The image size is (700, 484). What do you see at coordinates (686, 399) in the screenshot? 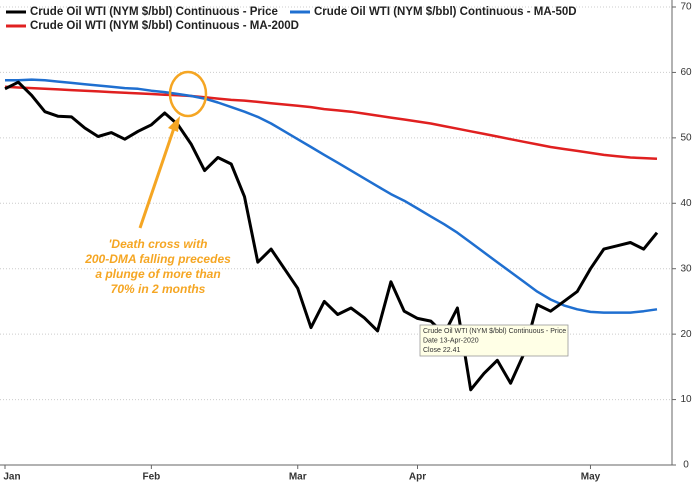
I see `y-tick-label: 10` at bounding box center [686, 399].